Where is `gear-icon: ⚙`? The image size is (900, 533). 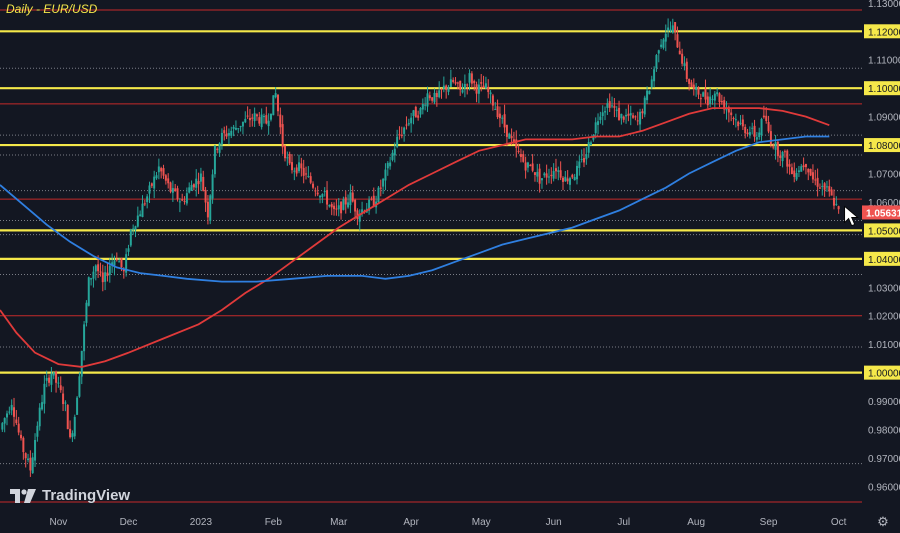
gear-icon: ⚙ is located at coordinates (883, 521).